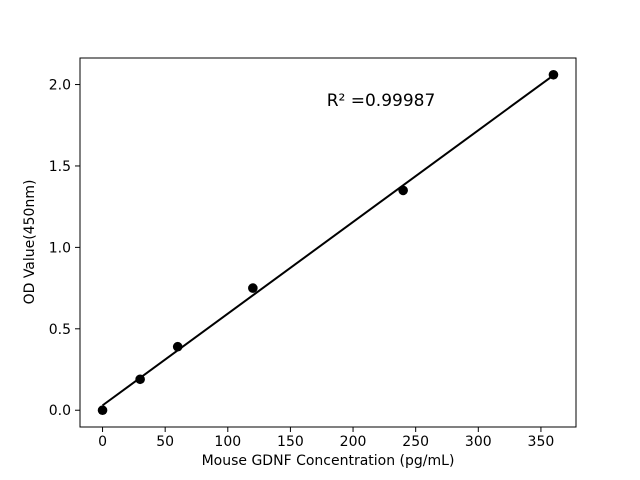 This screenshot has height=480, width=640. I want to click on x-tick-label: 100, so click(227, 442).